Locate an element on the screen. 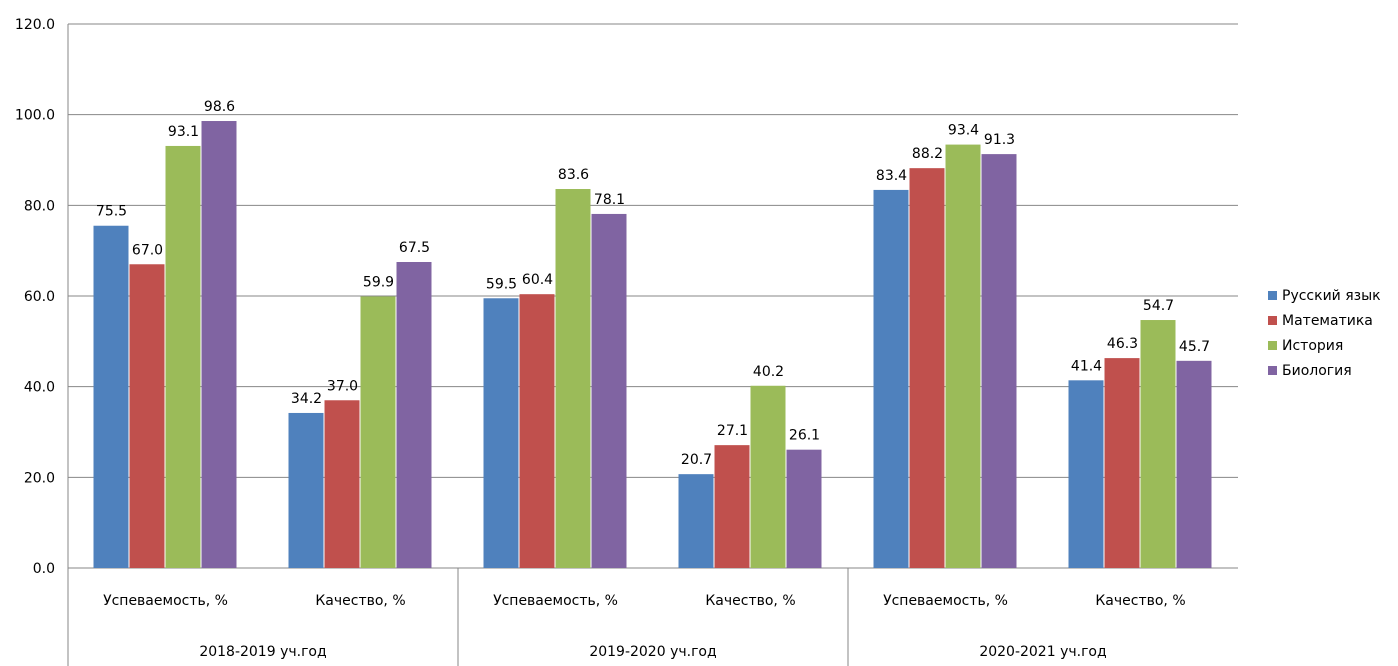  data-label: 27.1 is located at coordinates (732, 431).